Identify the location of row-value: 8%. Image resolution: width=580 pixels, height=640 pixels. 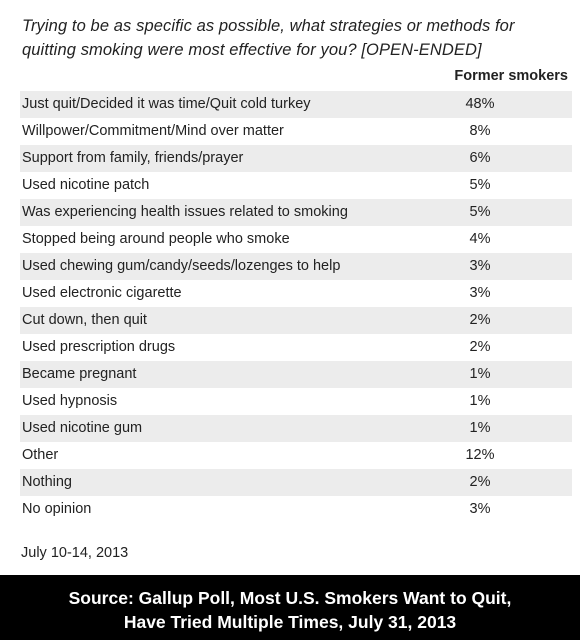
(480, 131).